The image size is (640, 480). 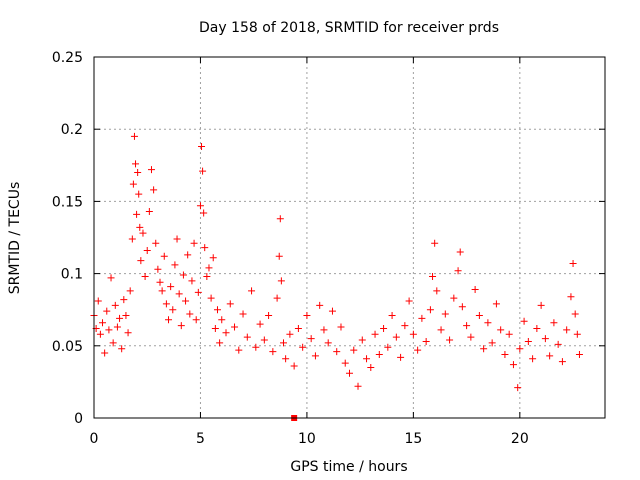 I want to click on x-tick-label: 5, so click(x=200, y=439).